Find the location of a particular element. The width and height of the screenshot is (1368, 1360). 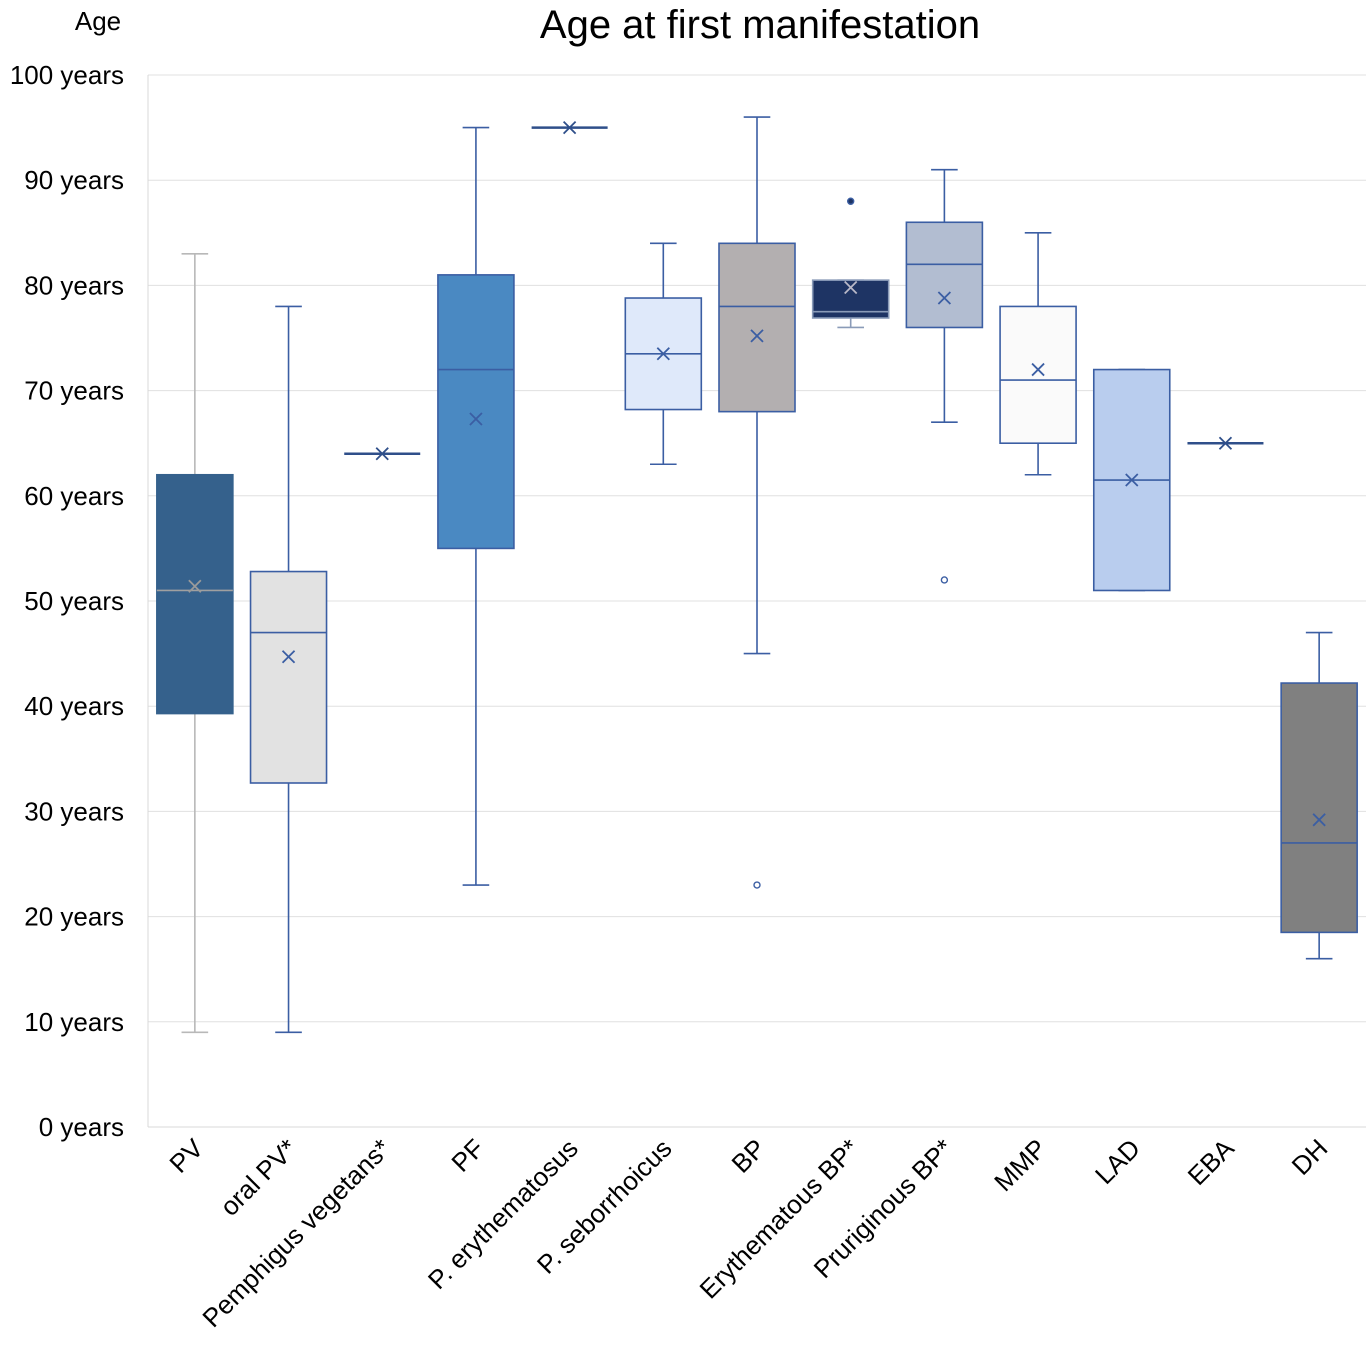

x-category-label: PV is located at coordinates (186, 1156).